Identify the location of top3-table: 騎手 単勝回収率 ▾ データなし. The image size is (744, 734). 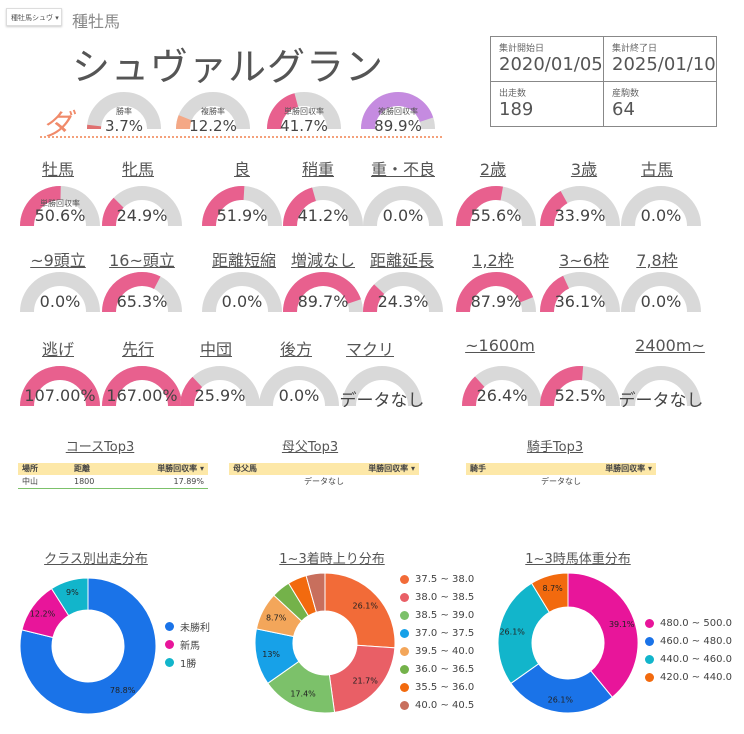
(561, 475).